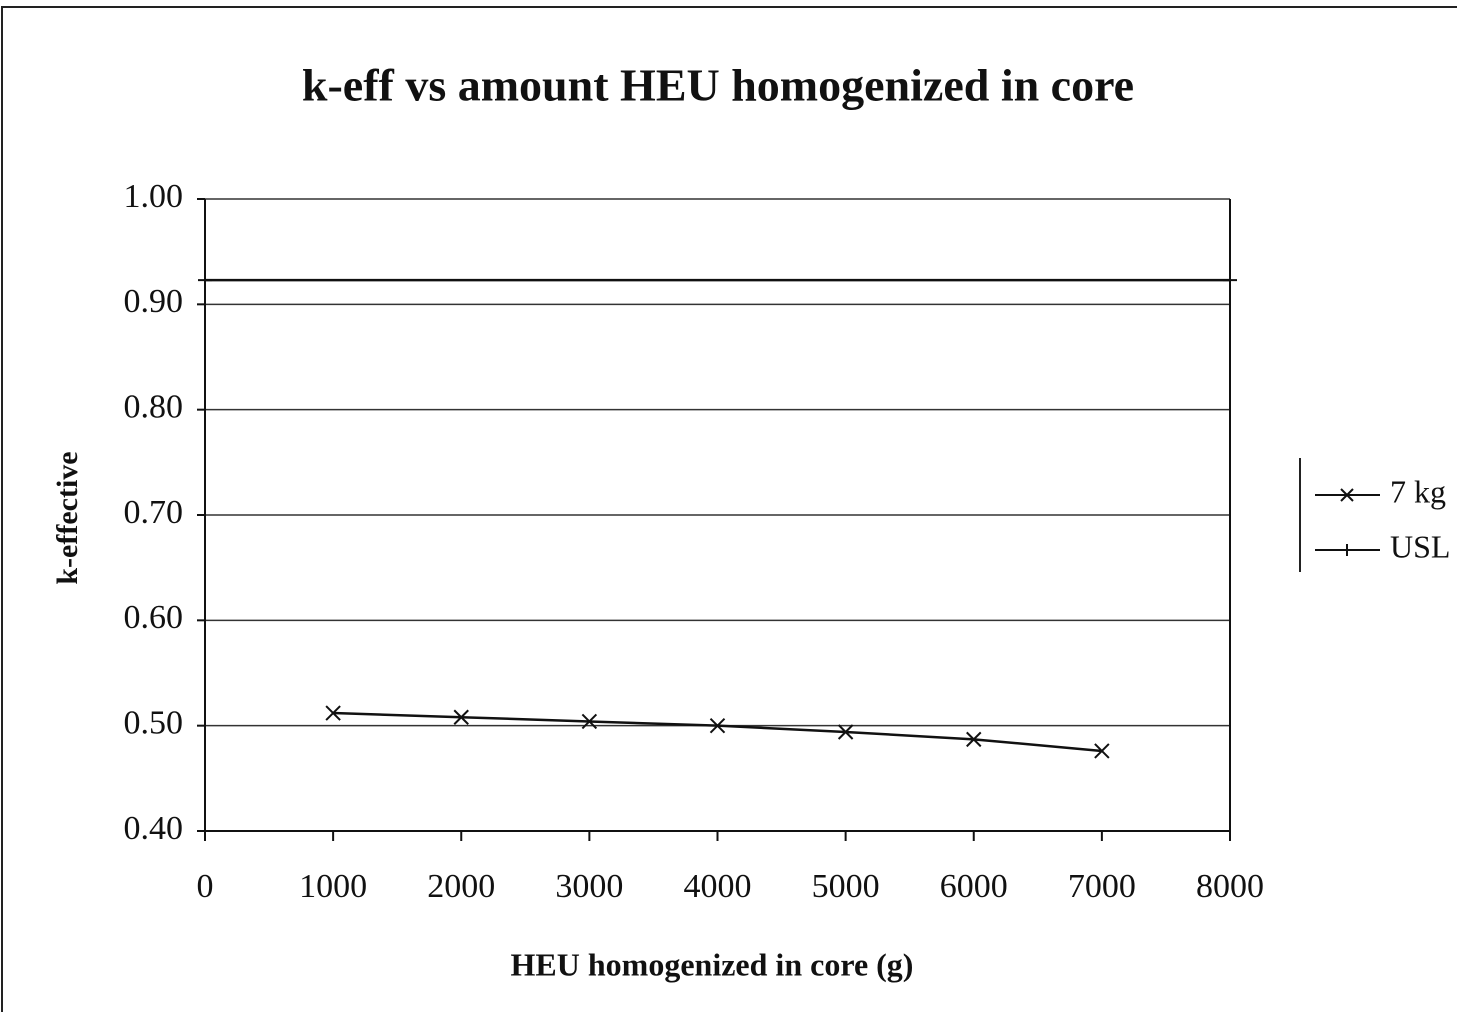 Image resolution: width=1457 pixels, height=1012 pixels. What do you see at coordinates (1102, 886) in the screenshot?
I see `x-tick-label: 7000` at bounding box center [1102, 886].